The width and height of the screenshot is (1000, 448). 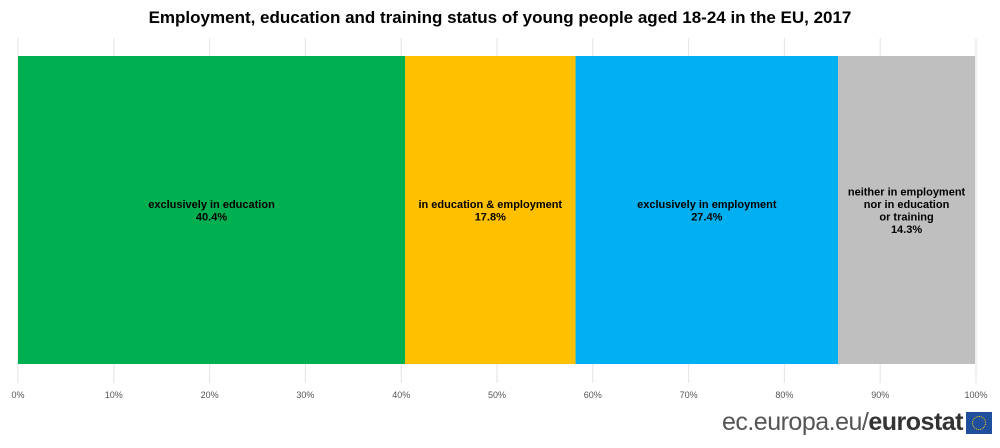 I want to click on x-tick-label: 40%, so click(x=401, y=395).